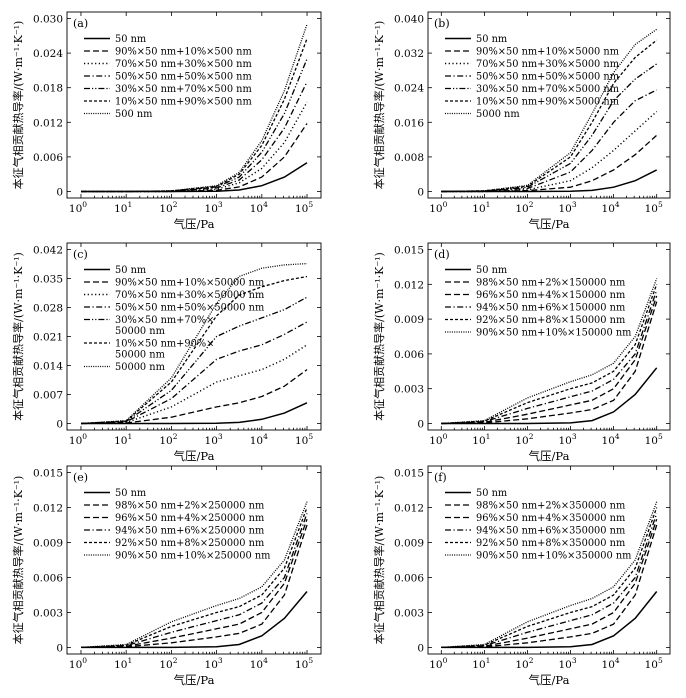 The width and height of the screenshot is (686, 698). What do you see at coordinates (48, 123) in the screenshot?
I see `y-tick-label: 0.012` at bounding box center [48, 123].